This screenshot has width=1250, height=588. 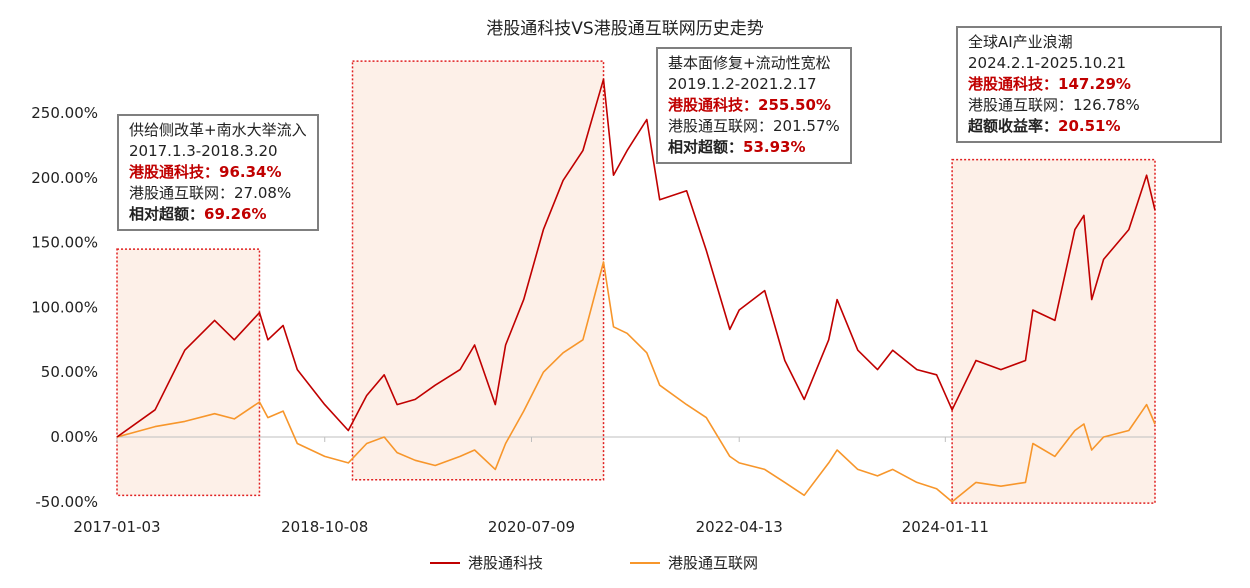 What do you see at coordinates (69, 372) in the screenshot?
I see `y-tick-label: 50.00%` at bounding box center [69, 372].